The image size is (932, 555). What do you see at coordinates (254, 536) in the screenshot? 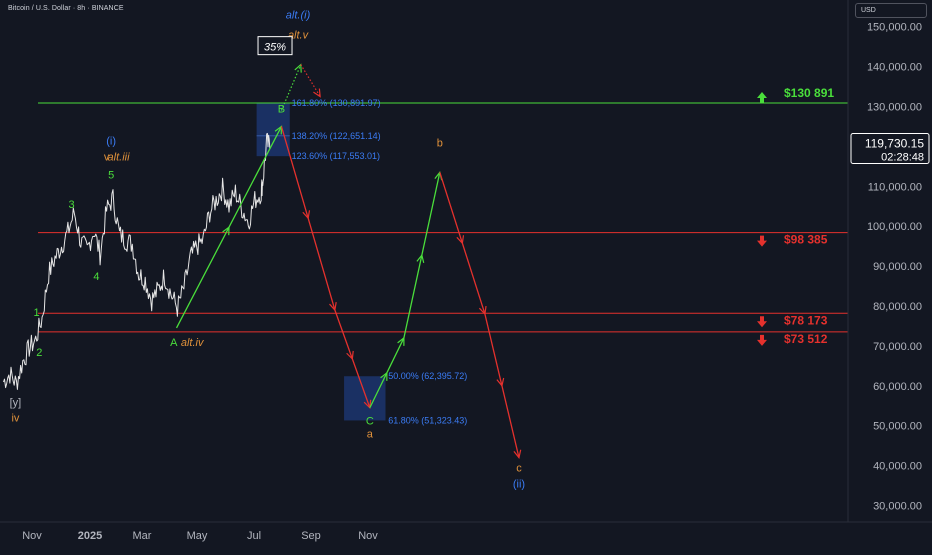
I see `x-tick-label: Jul` at bounding box center [254, 536].